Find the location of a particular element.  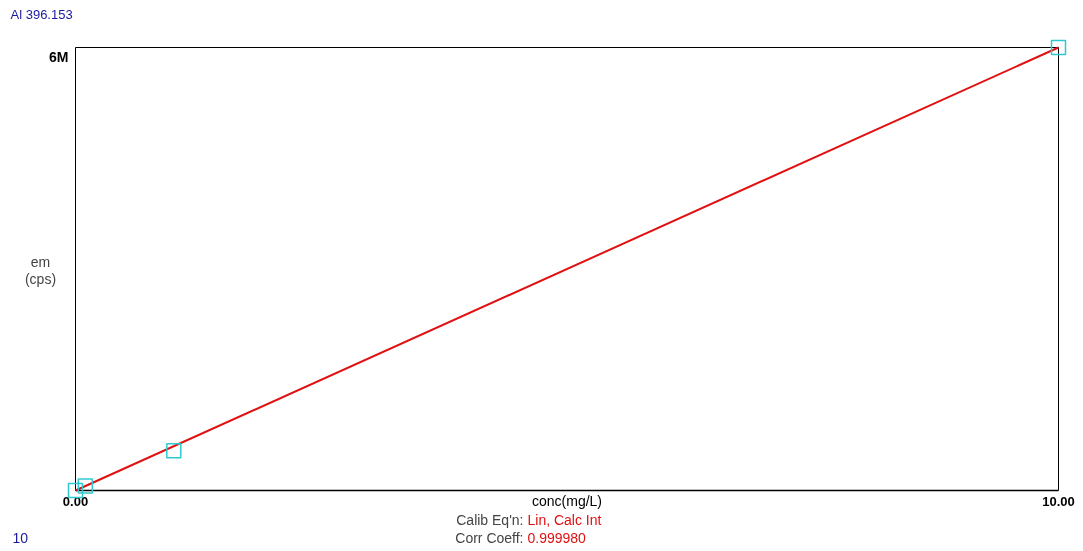

x-tick-label: 0.00 is located at coordinates (75, 501).